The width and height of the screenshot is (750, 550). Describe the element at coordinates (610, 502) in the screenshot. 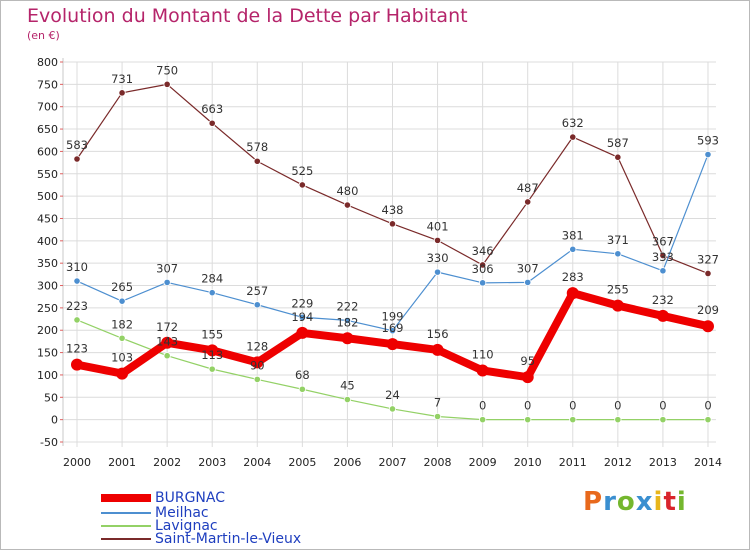

I see `logo-letter: r` at that location.